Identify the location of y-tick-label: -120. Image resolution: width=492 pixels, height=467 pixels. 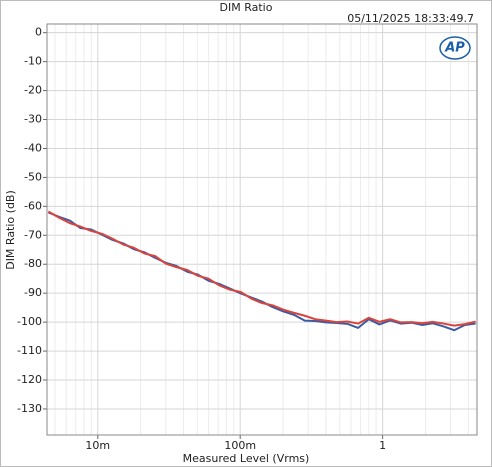
(29, 379).